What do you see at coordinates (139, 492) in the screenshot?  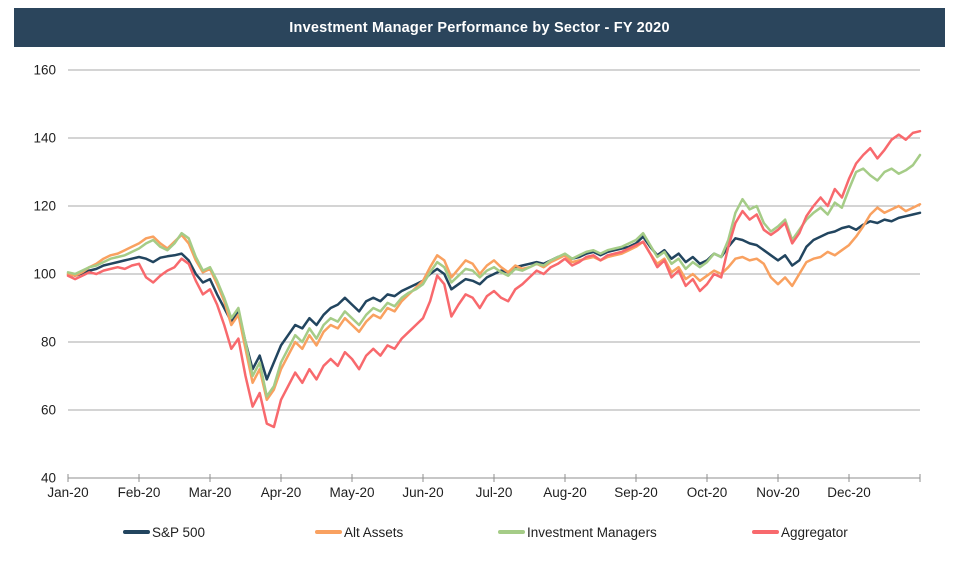 I see `x-axis-tick-label: Feb-20` at bounding box center [139, 492].